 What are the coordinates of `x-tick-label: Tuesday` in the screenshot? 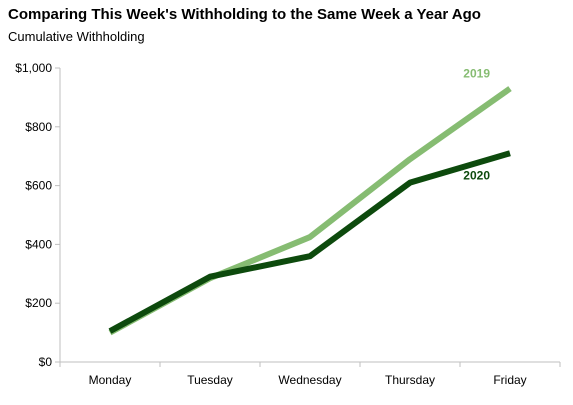 It's located at (210, 380).